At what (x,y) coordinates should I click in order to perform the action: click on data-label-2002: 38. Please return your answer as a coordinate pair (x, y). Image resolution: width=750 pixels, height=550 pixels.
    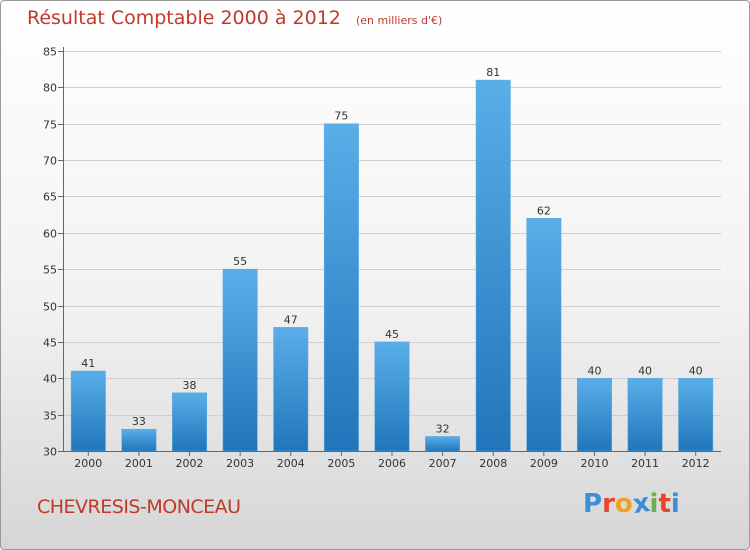
    Looking at the image, I should click on (190, 385).